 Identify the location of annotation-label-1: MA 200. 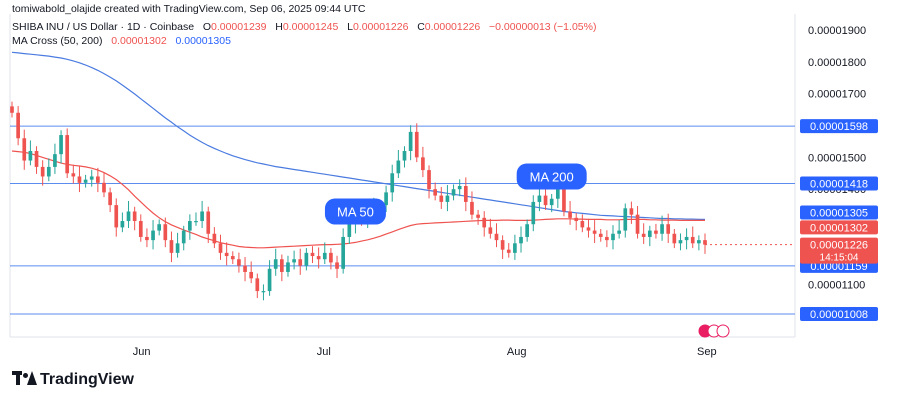
(552, 176).